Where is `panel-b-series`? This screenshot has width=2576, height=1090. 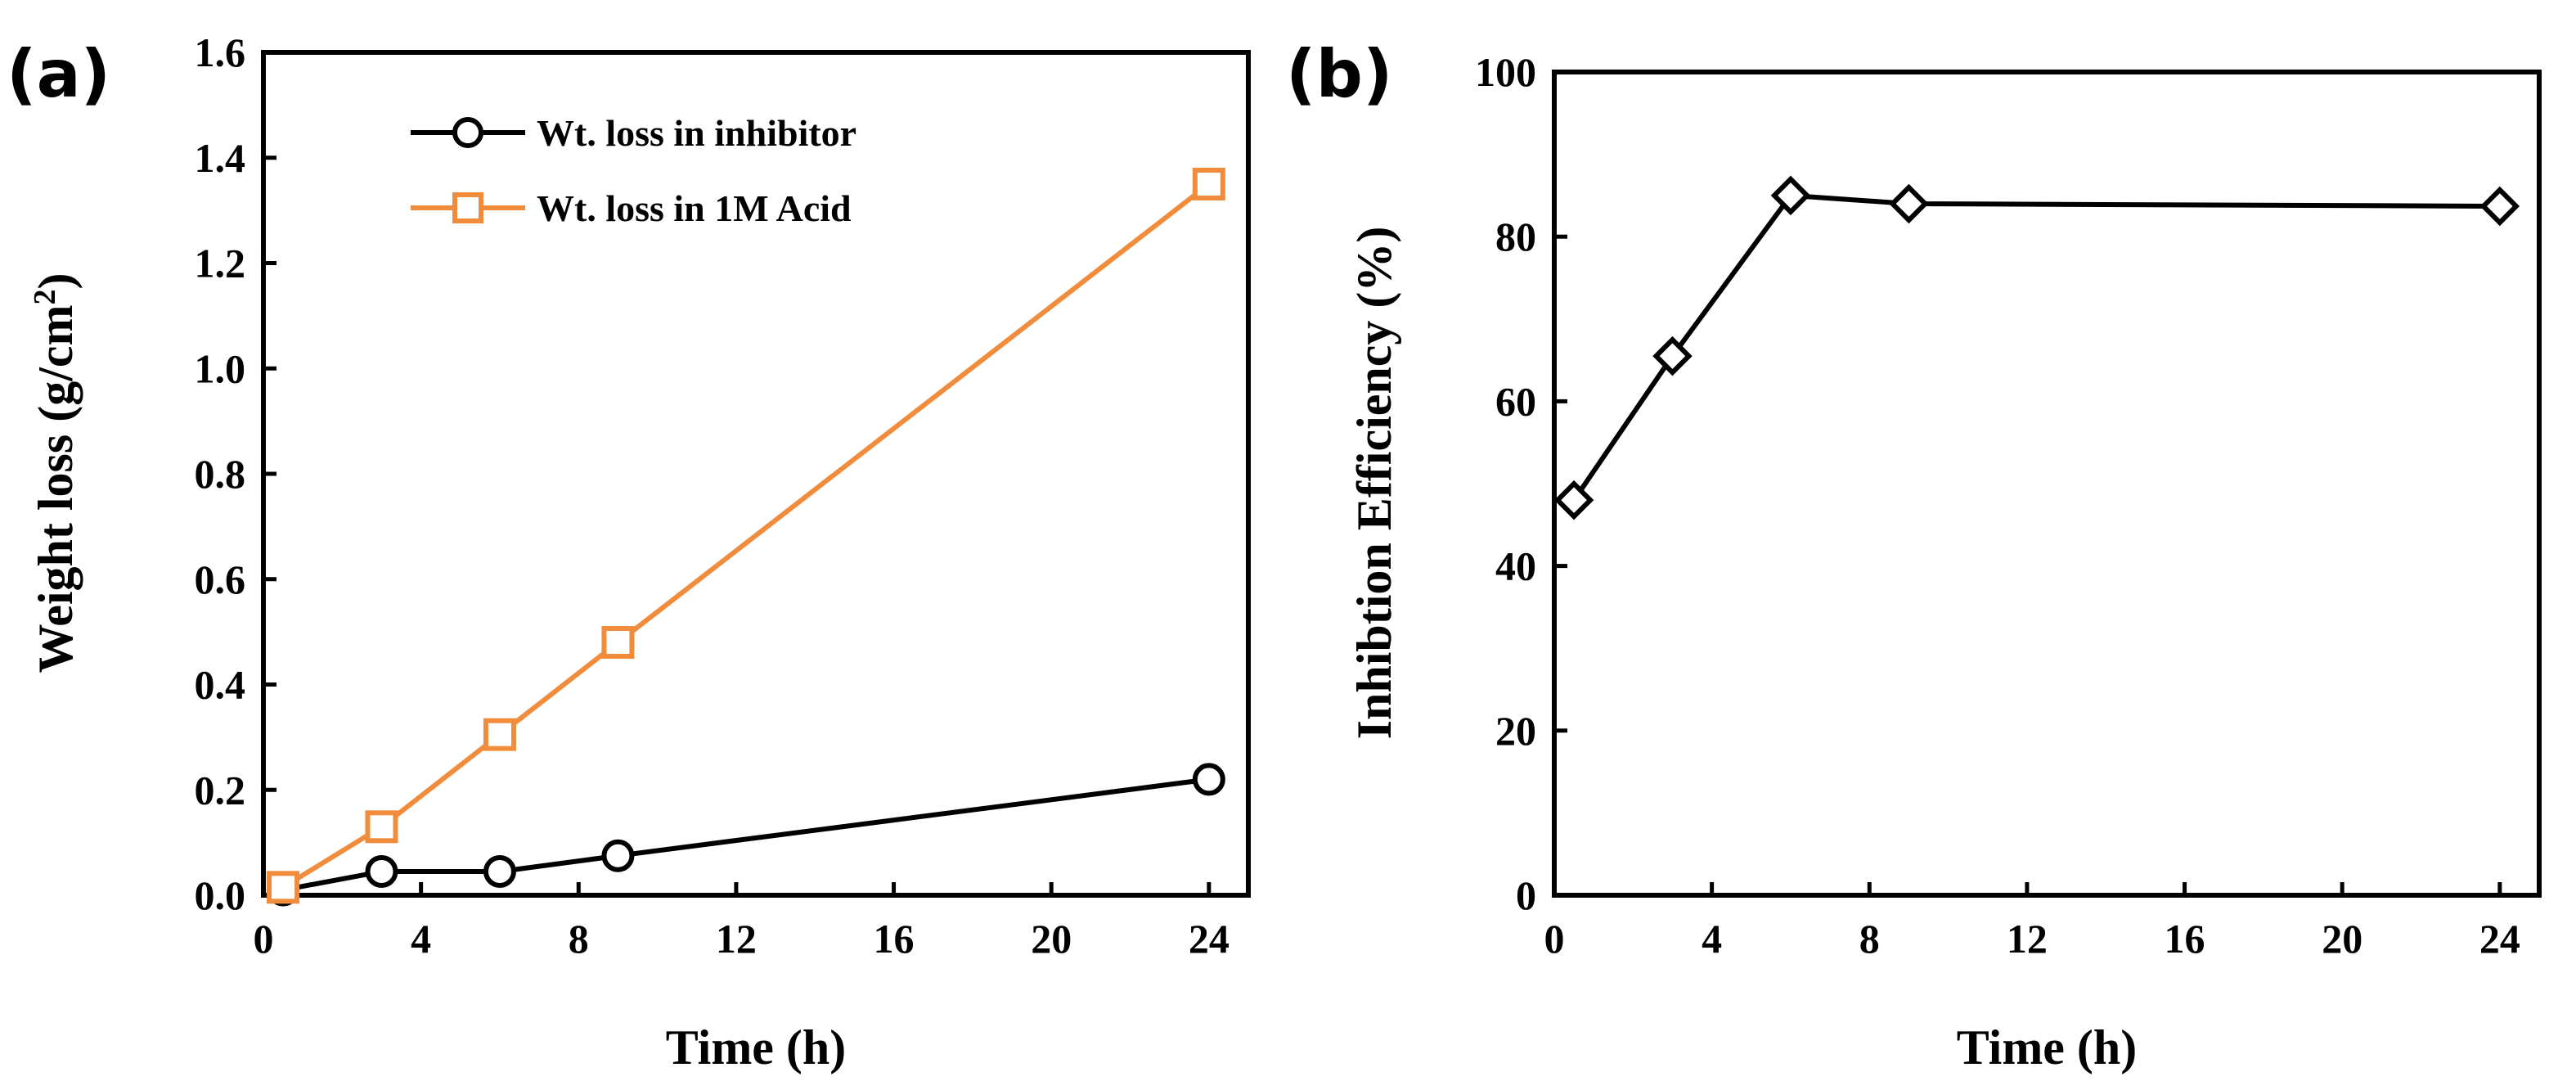 panel-b-series is located at coordinates (2036, 347).